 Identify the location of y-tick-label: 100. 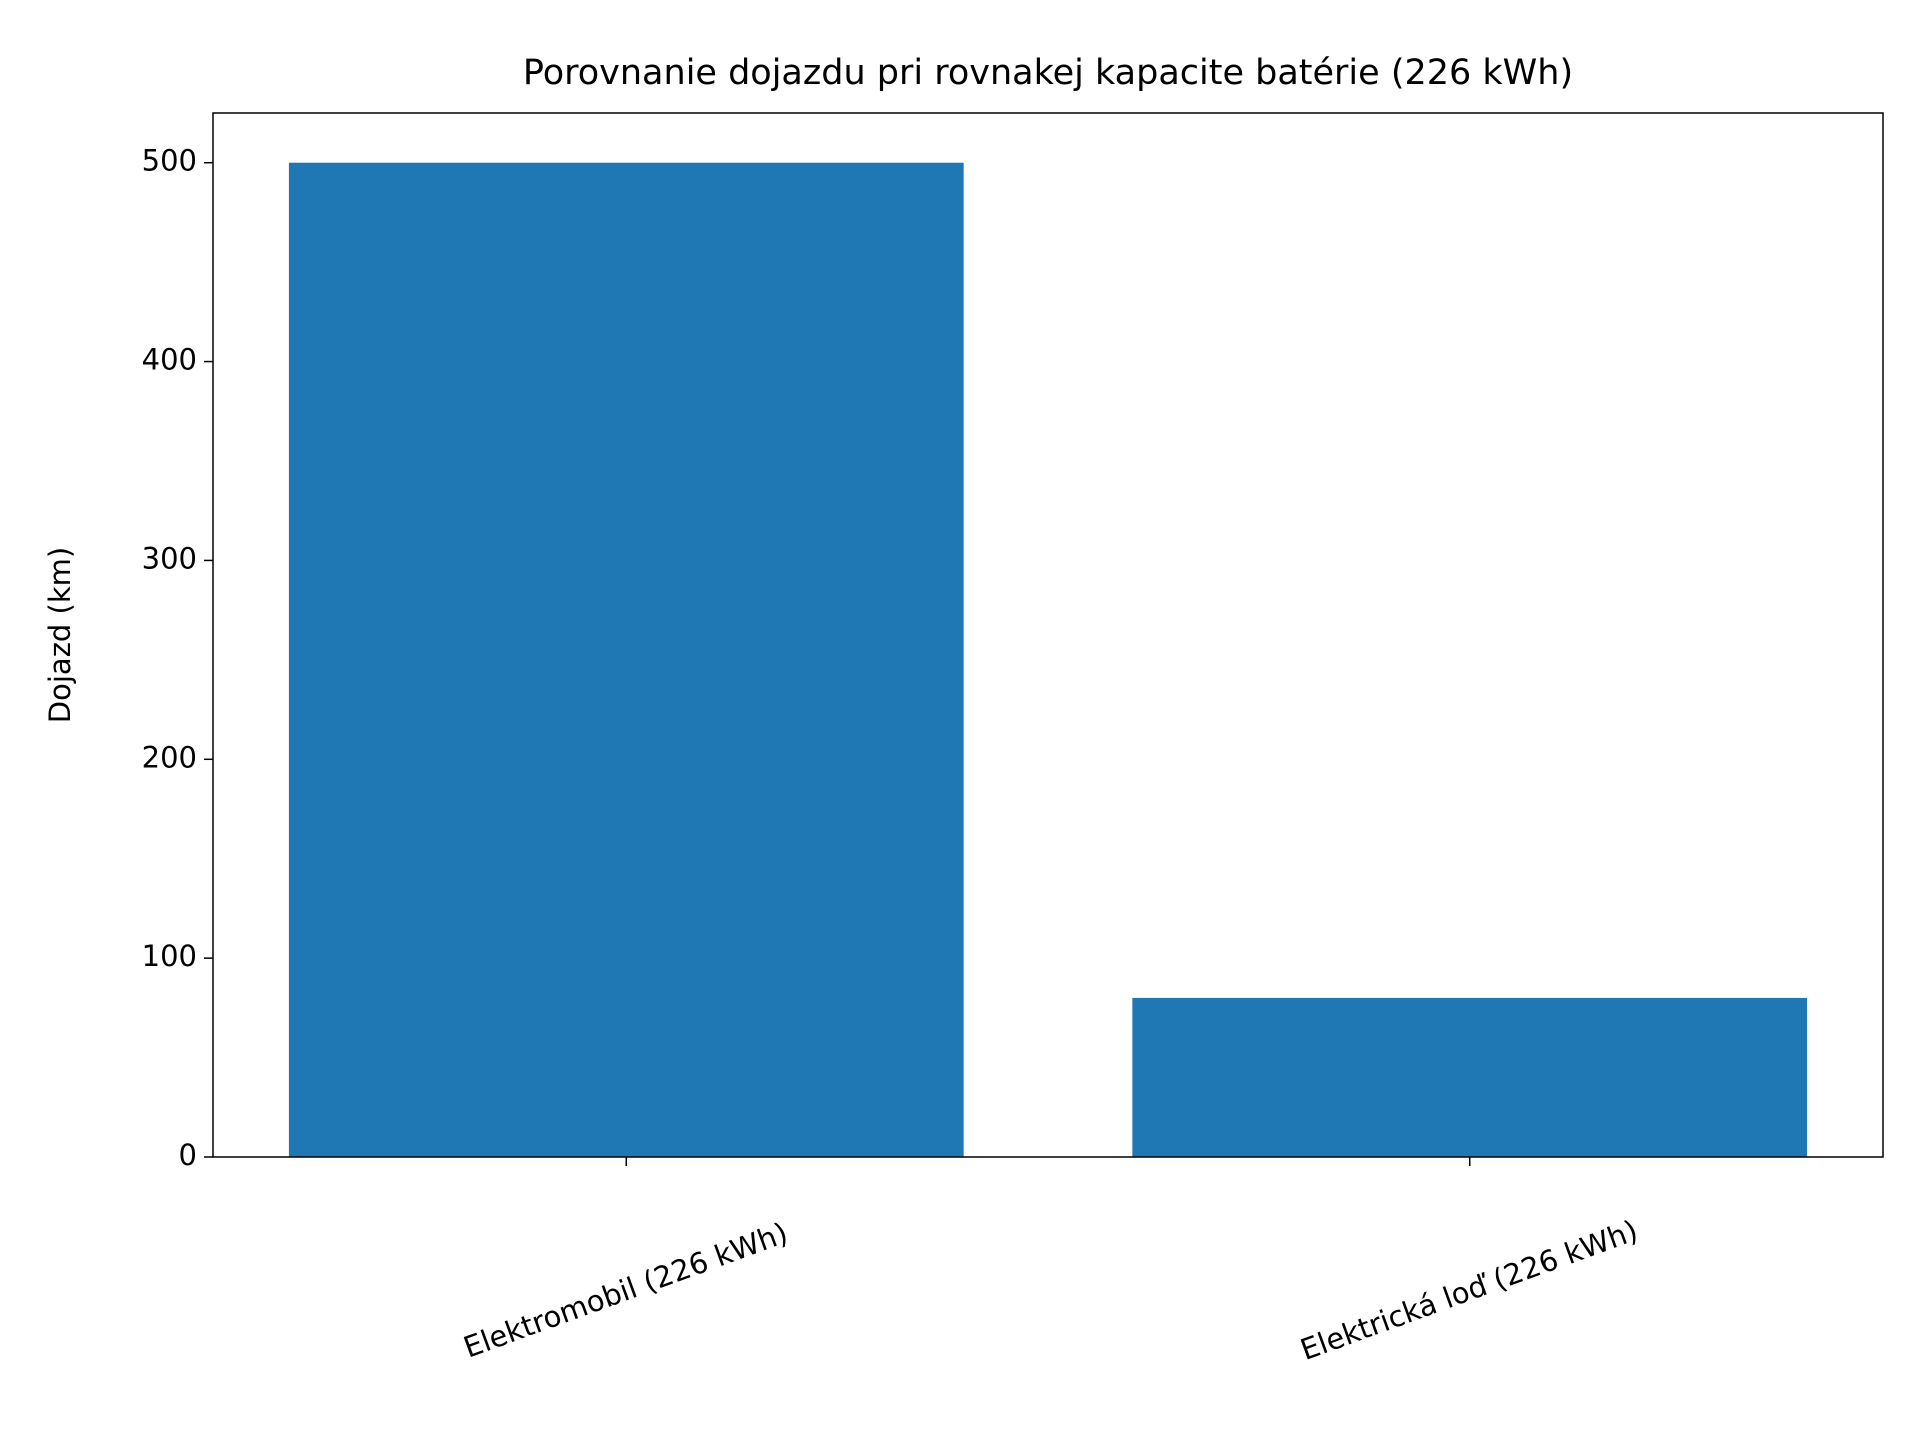
(169, 956).